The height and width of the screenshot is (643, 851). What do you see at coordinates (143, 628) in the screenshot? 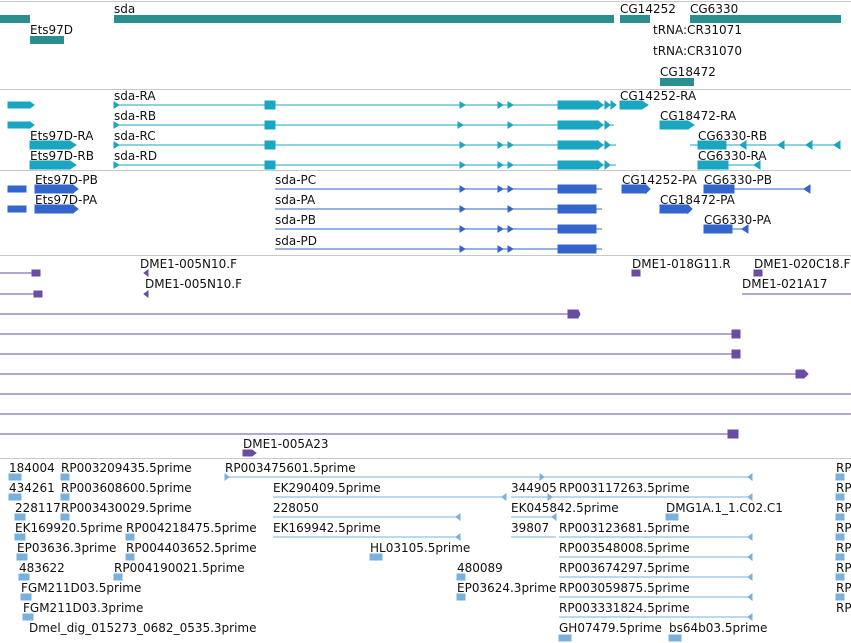
I see `est-label: Dmel_dig_015273_0682_0535.3prime` at bounding box center [143, 628].